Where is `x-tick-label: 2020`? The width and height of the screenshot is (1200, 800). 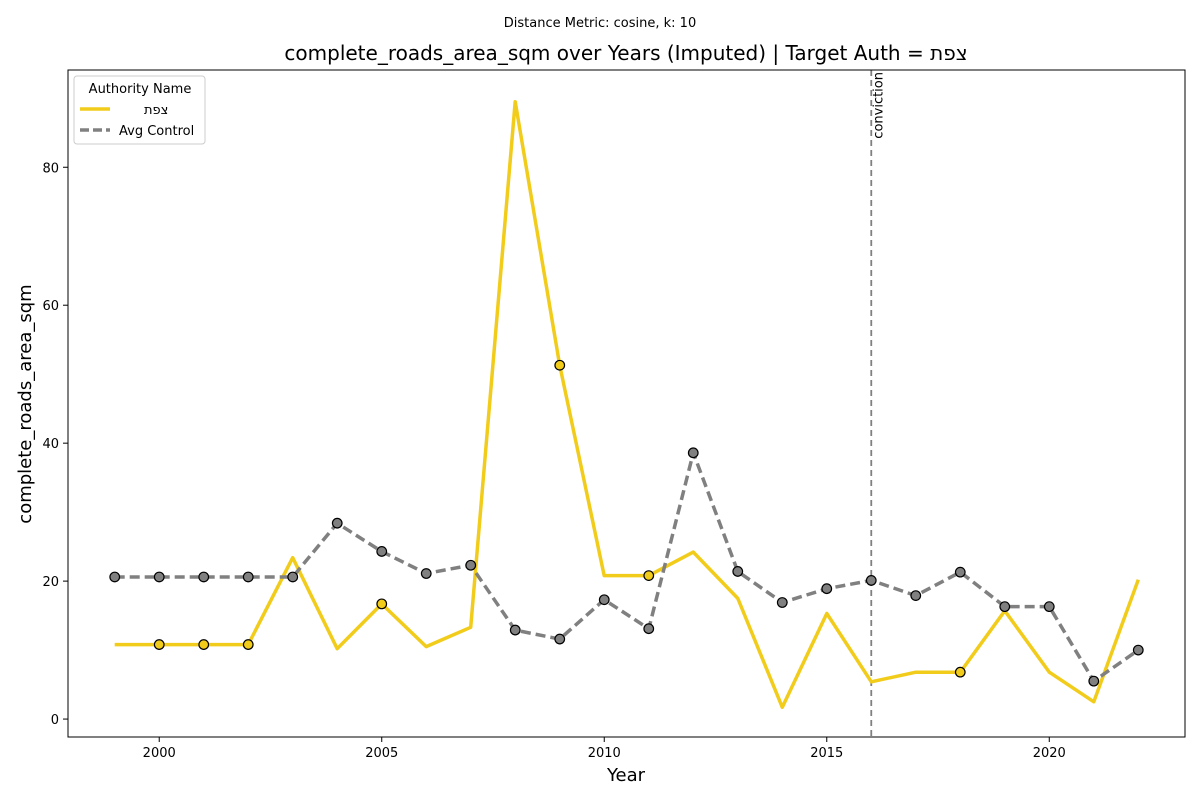
x-tick-label: 2020 is located at coordinates (1049, 753).